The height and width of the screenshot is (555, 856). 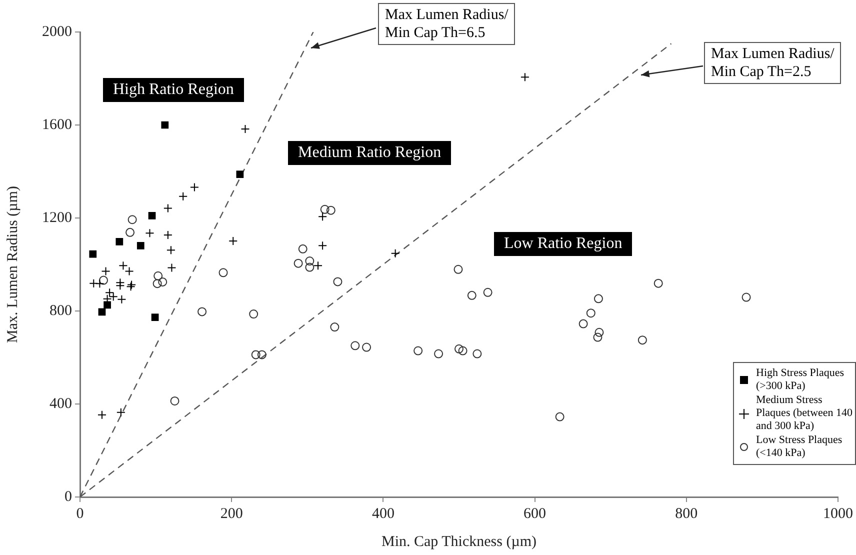 I want to click on y-tick-label: 800, so click(x=61, y=310).